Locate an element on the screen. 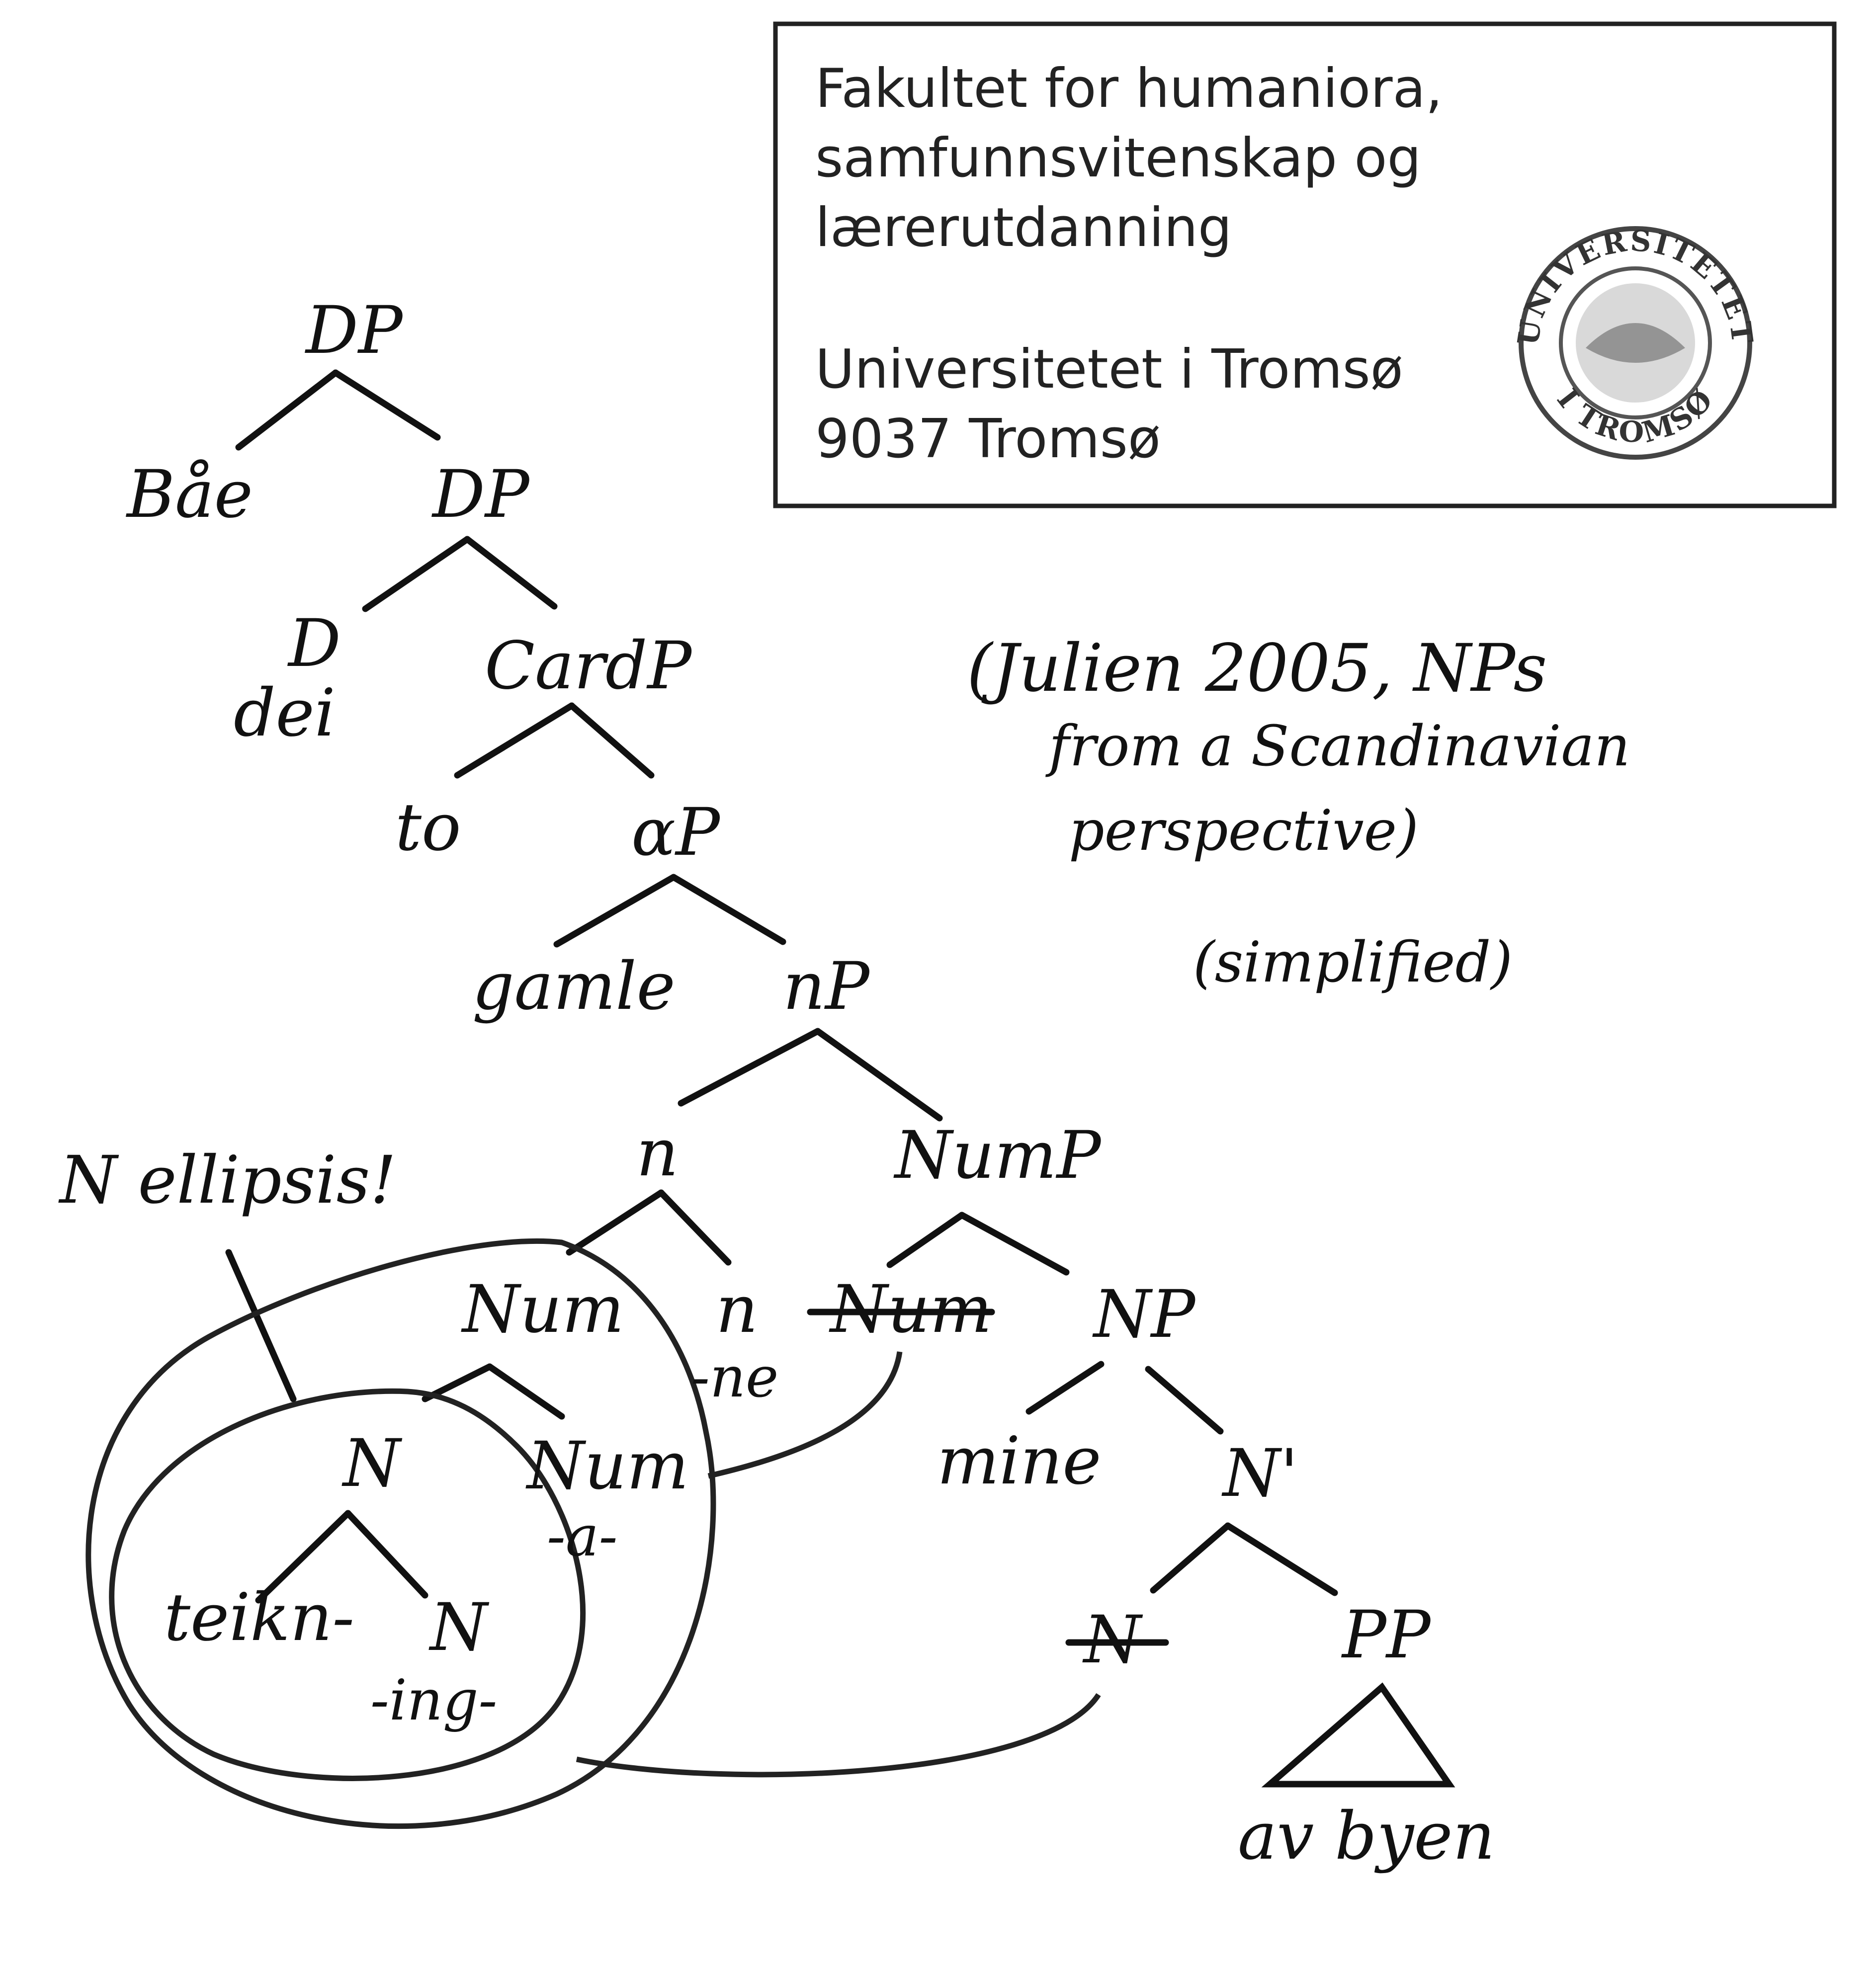 The image size is (1876, 1968). leaf-to: to is located at coordinates (428, 827).